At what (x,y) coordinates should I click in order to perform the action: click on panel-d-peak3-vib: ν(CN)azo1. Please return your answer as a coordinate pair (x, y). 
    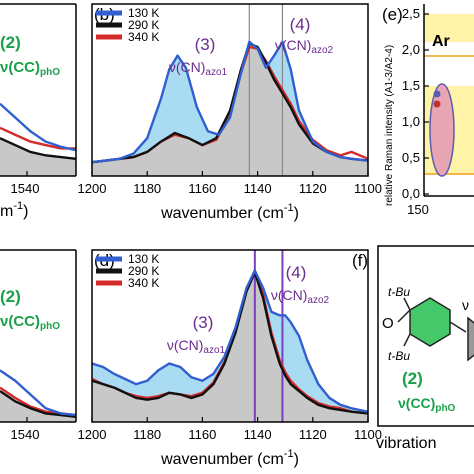
    Looking at the image, I should click on (196, 346).